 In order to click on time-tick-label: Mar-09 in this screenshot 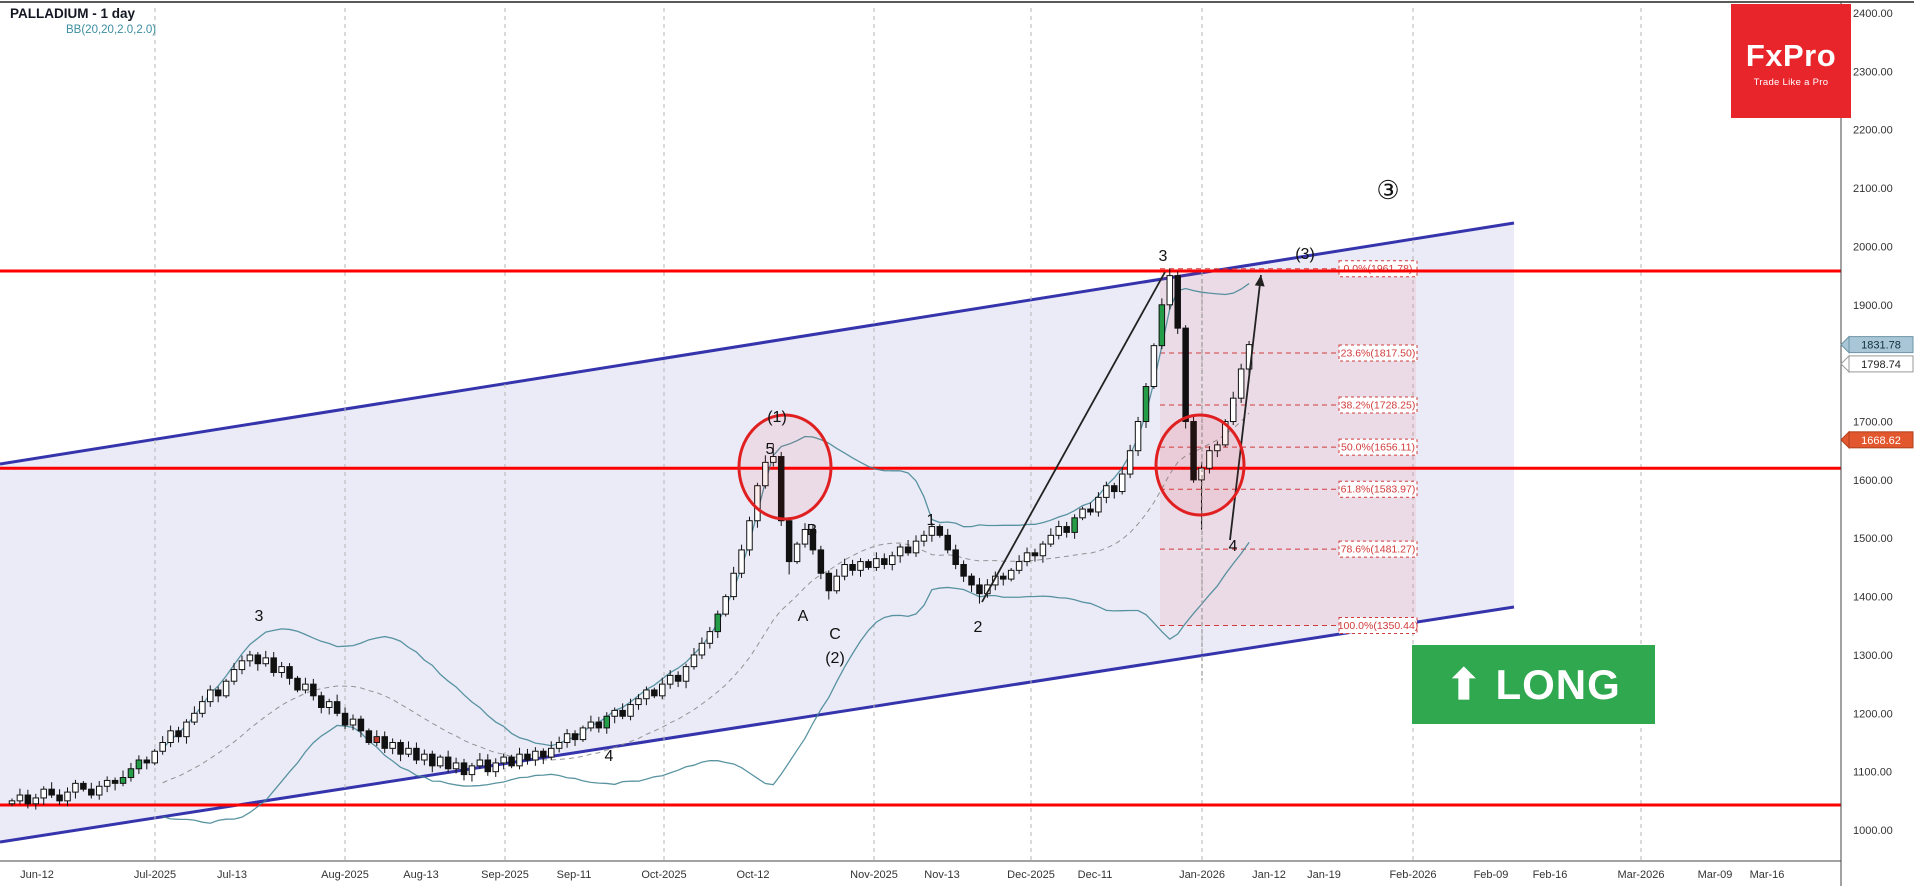, I will do `click(1715, 875)`.